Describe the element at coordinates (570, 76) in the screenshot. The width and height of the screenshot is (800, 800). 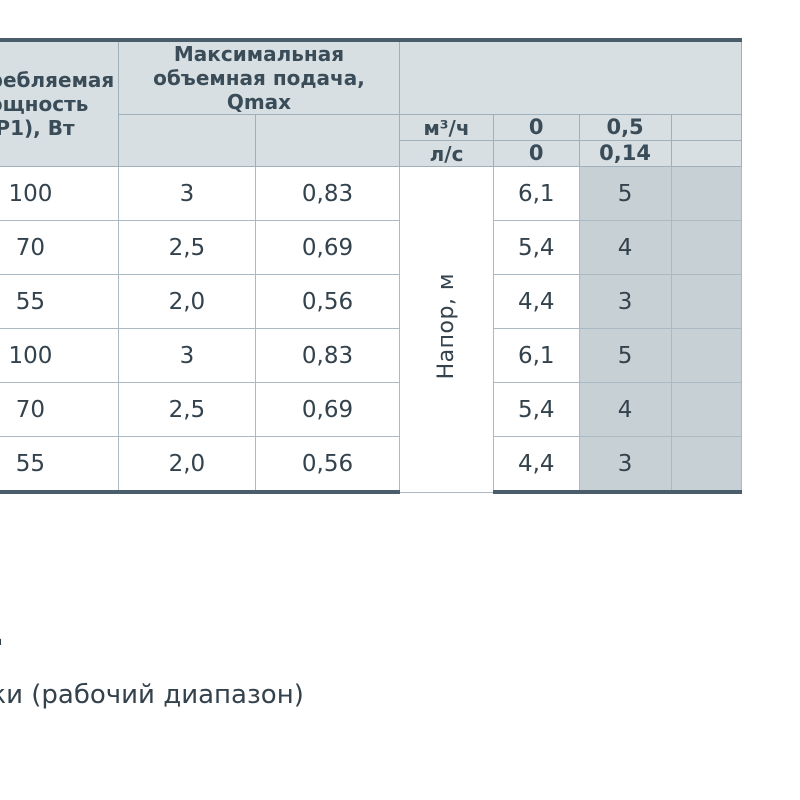
I see `header-flow-group` at that location.